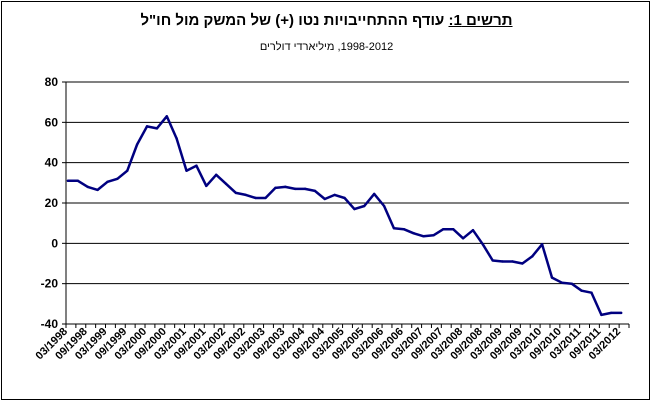  I want to click on y-axis-ticks: 80 60 40 20 0 -20 -40, so click(50, 203).